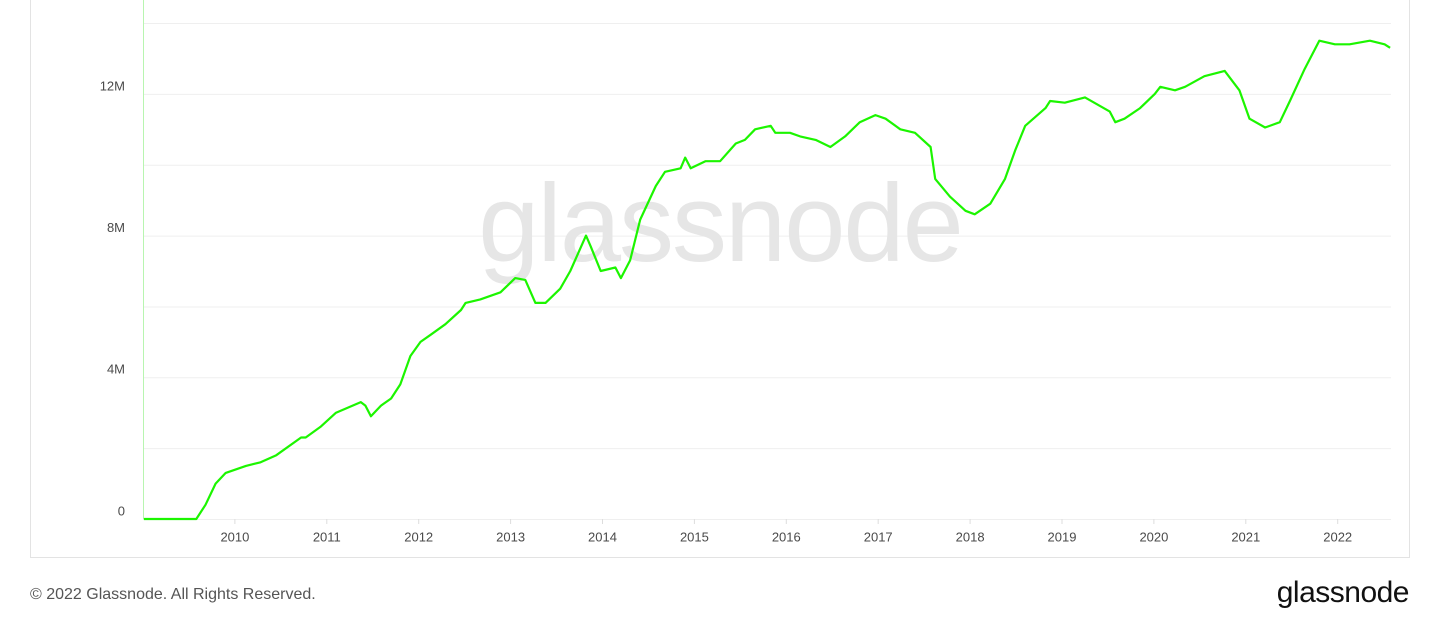  I want to click on x-tick-label: 2010, so click(234, 536).